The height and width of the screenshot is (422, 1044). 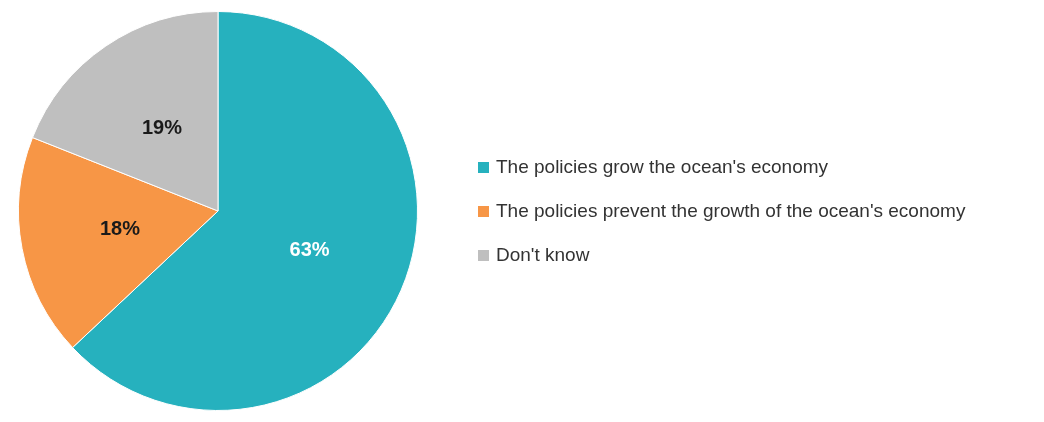 I want to click on legend-label: Don't know, so click(x=543, y=255).